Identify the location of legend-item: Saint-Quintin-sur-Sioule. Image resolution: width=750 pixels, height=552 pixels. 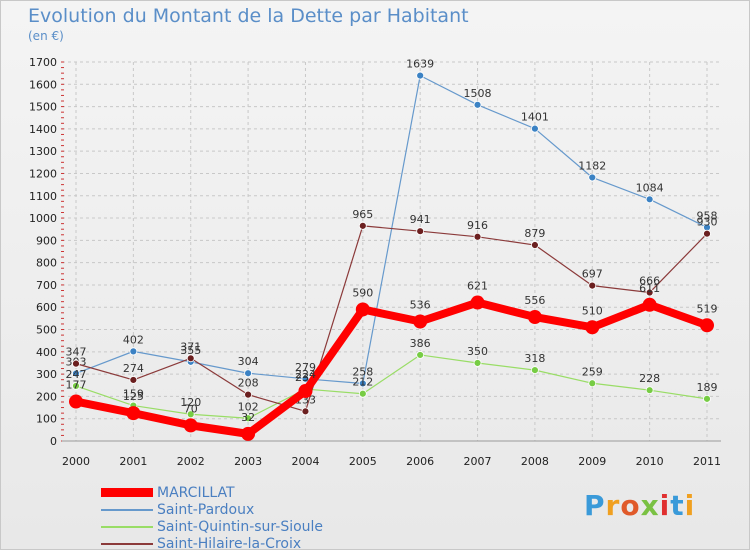
(212, 526).